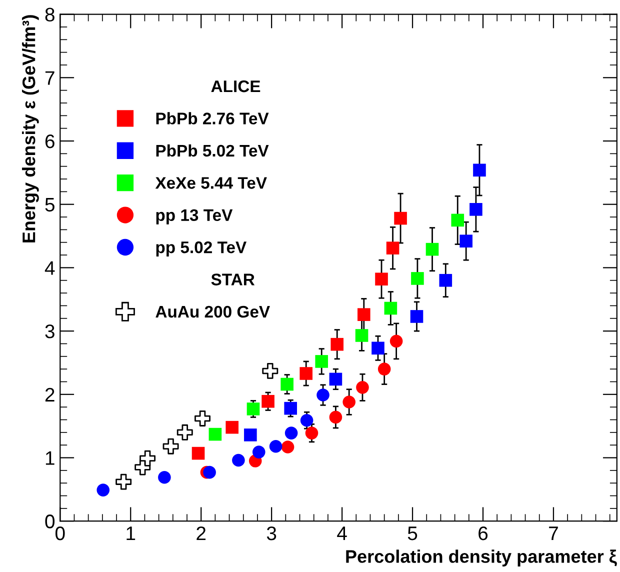 This screenshot has width=620, height=572. What do you see at coordinates (201, 533) in the screenshot?
I see `x-tick-label: 2` at bounding box center [201, 533].